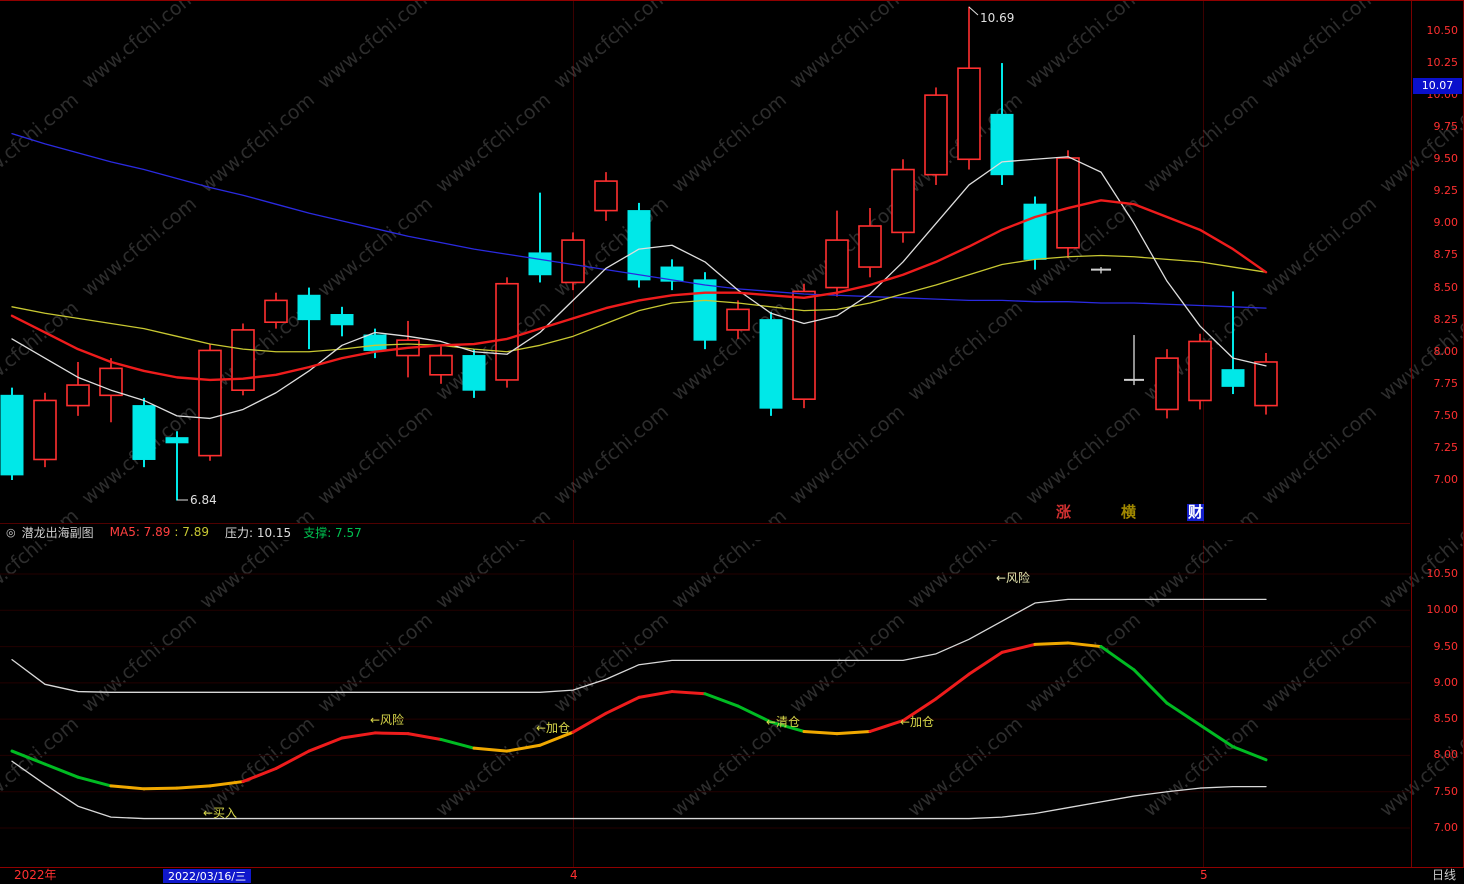 The width and height of the screenshot is (1464, 884). I want to click on price-axis-label: 10.50, so click(1442, 30).